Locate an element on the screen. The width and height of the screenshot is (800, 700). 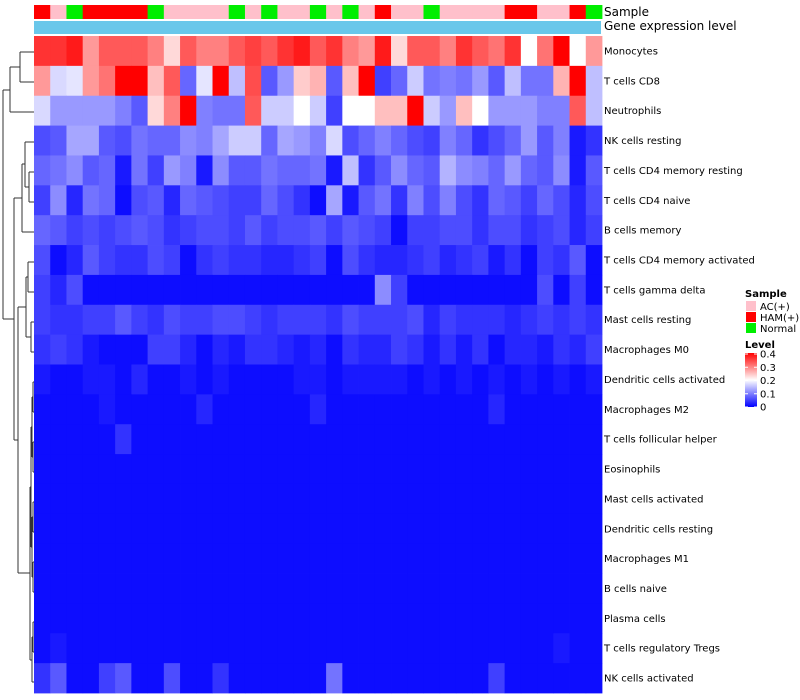
annotation-label-expression: Gene expression level is located at coordinates (670, 26).